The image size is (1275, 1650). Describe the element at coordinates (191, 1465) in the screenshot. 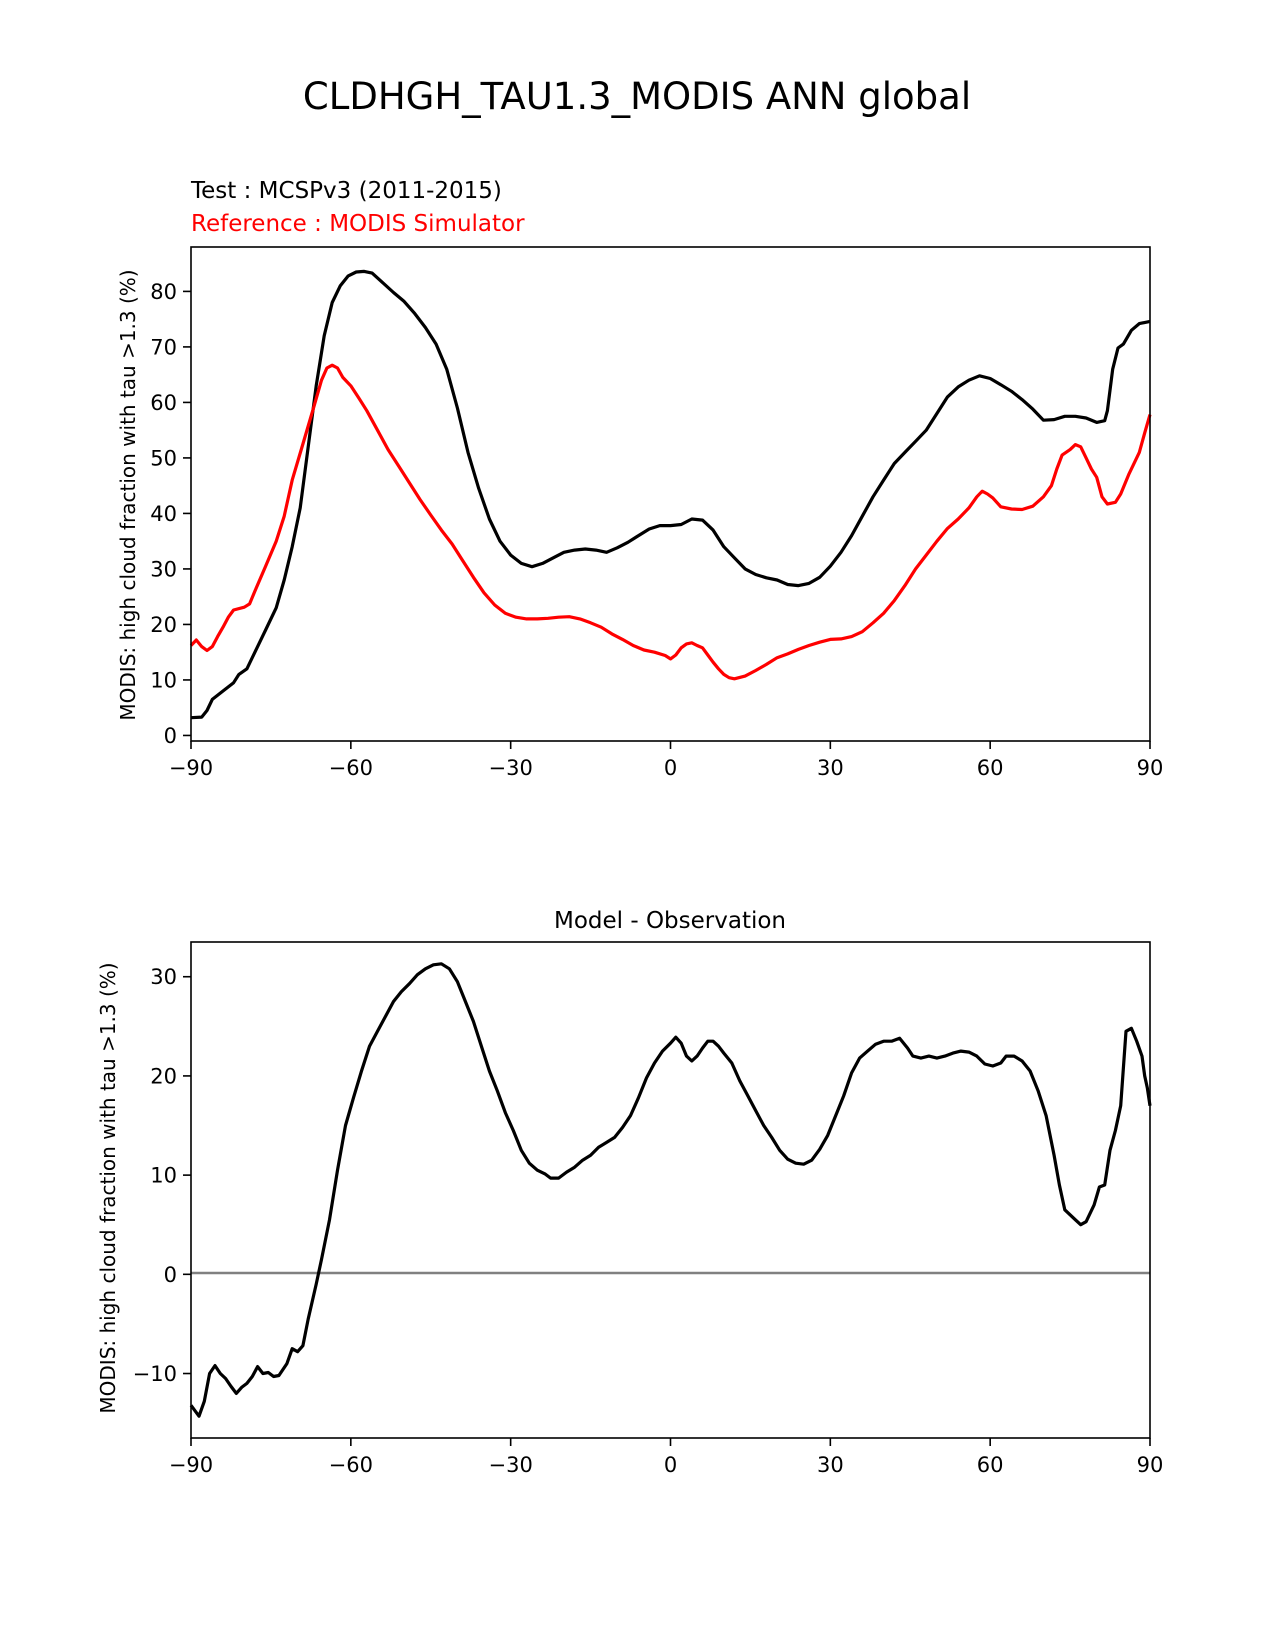

I see `bottom-x-tick-label: −90` at that location.